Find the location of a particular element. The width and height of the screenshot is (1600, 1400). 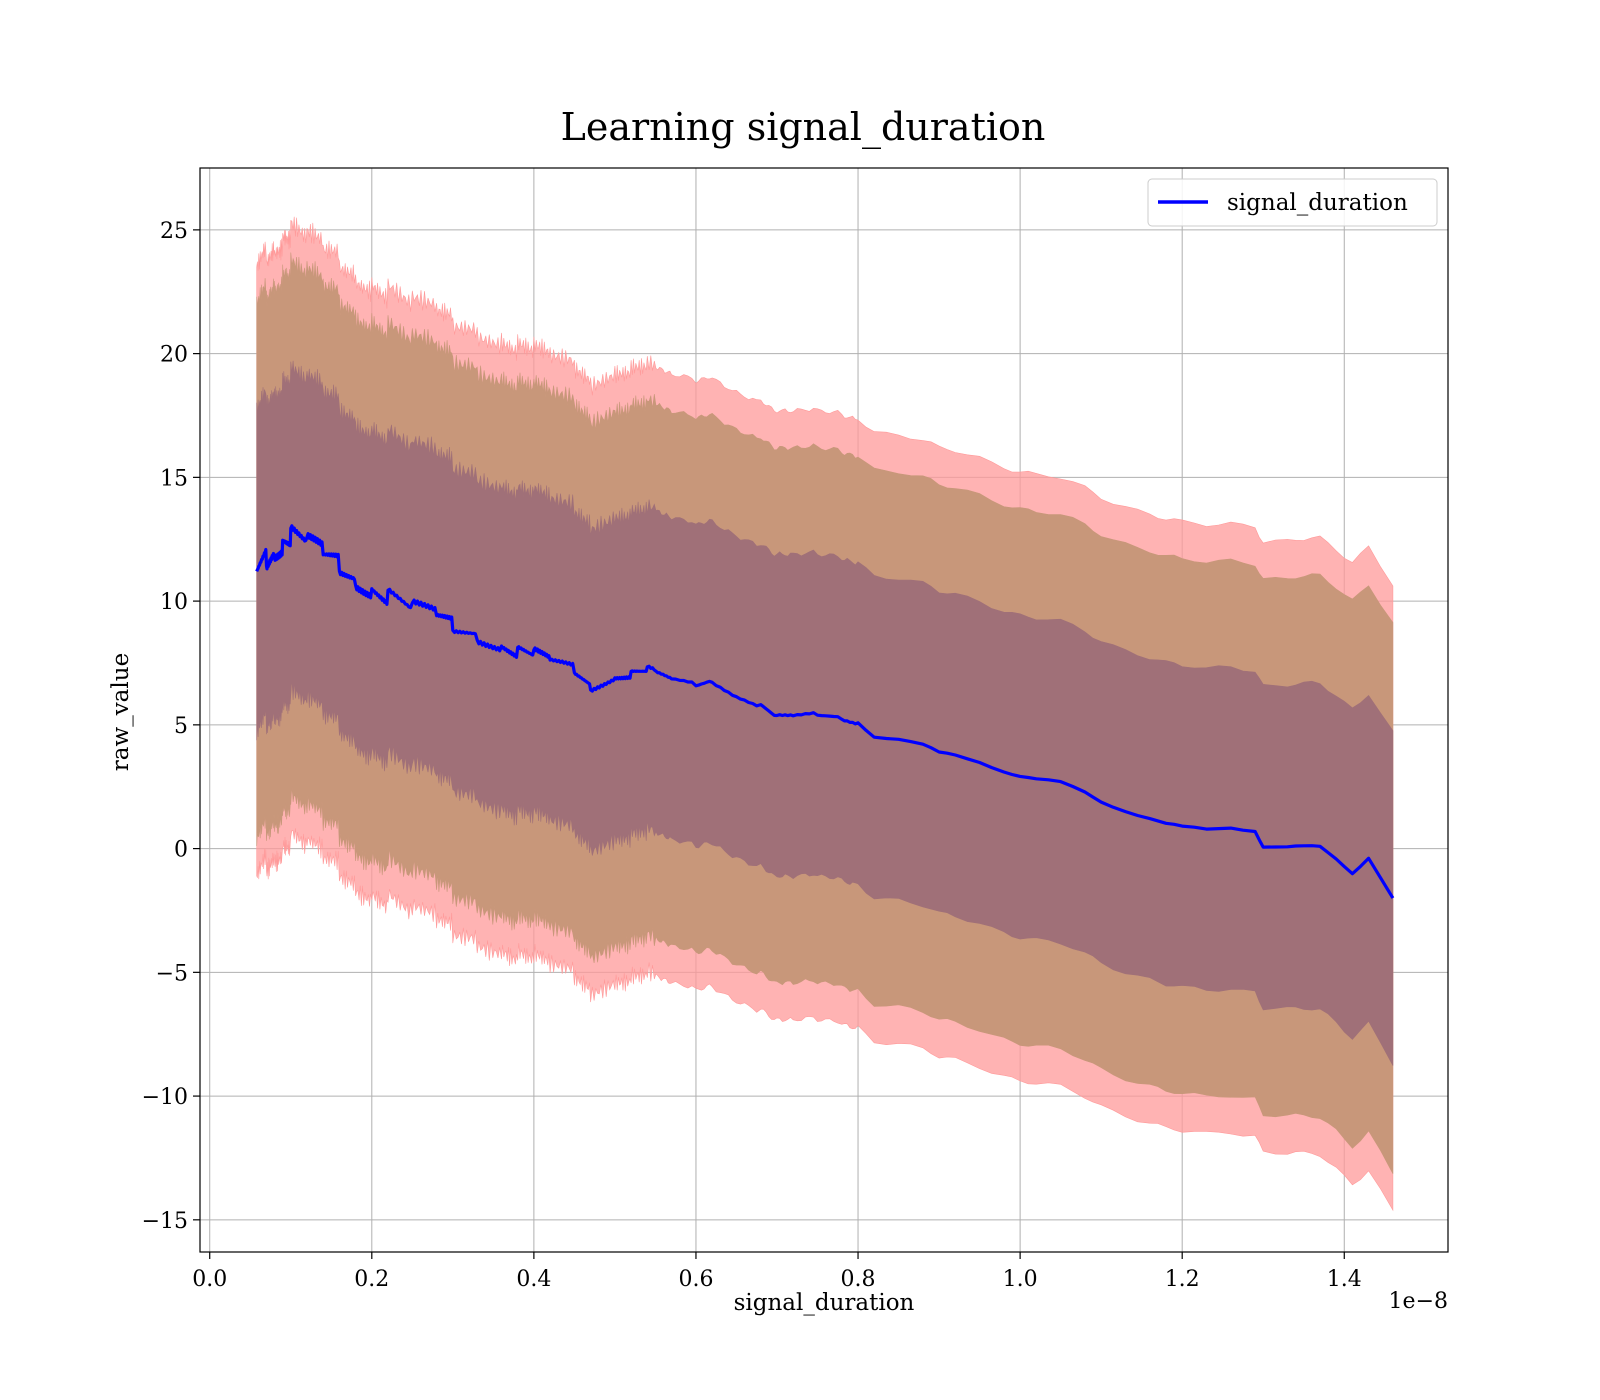

y-tick-label: 15 is located at coordinates (174, 478).